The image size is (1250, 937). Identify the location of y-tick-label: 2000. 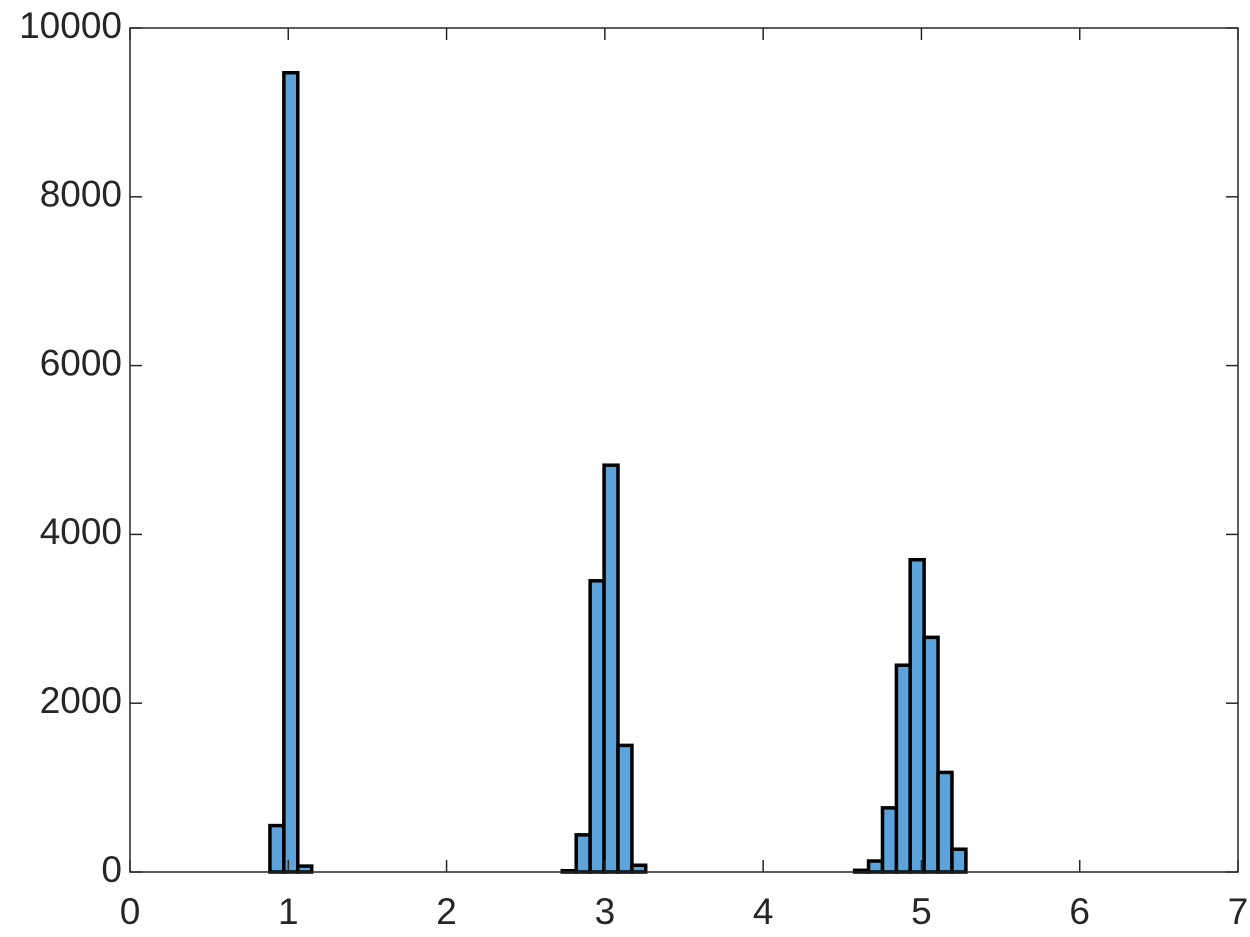
(81, 700).